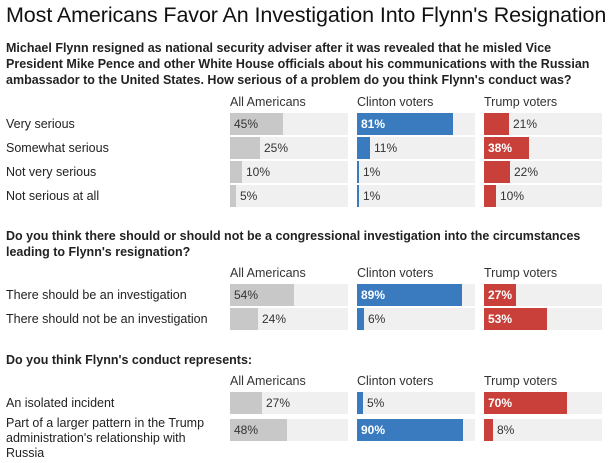 Image resolution: width=613 pixels, height=463 pixels. I want to click on bar-track: 54%, so click(289, 295).